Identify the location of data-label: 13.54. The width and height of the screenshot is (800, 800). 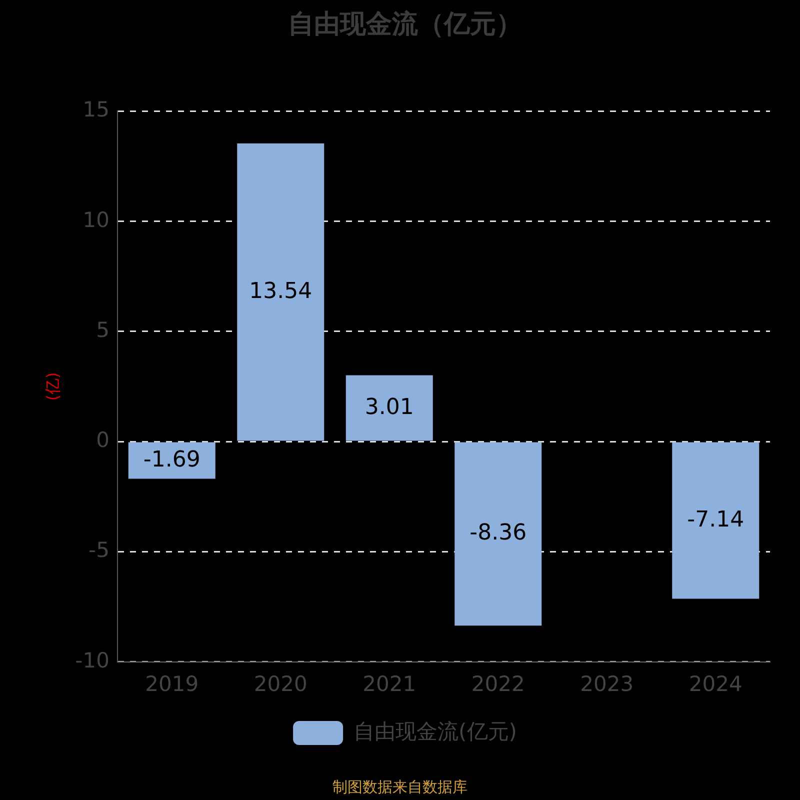
(280, 291).